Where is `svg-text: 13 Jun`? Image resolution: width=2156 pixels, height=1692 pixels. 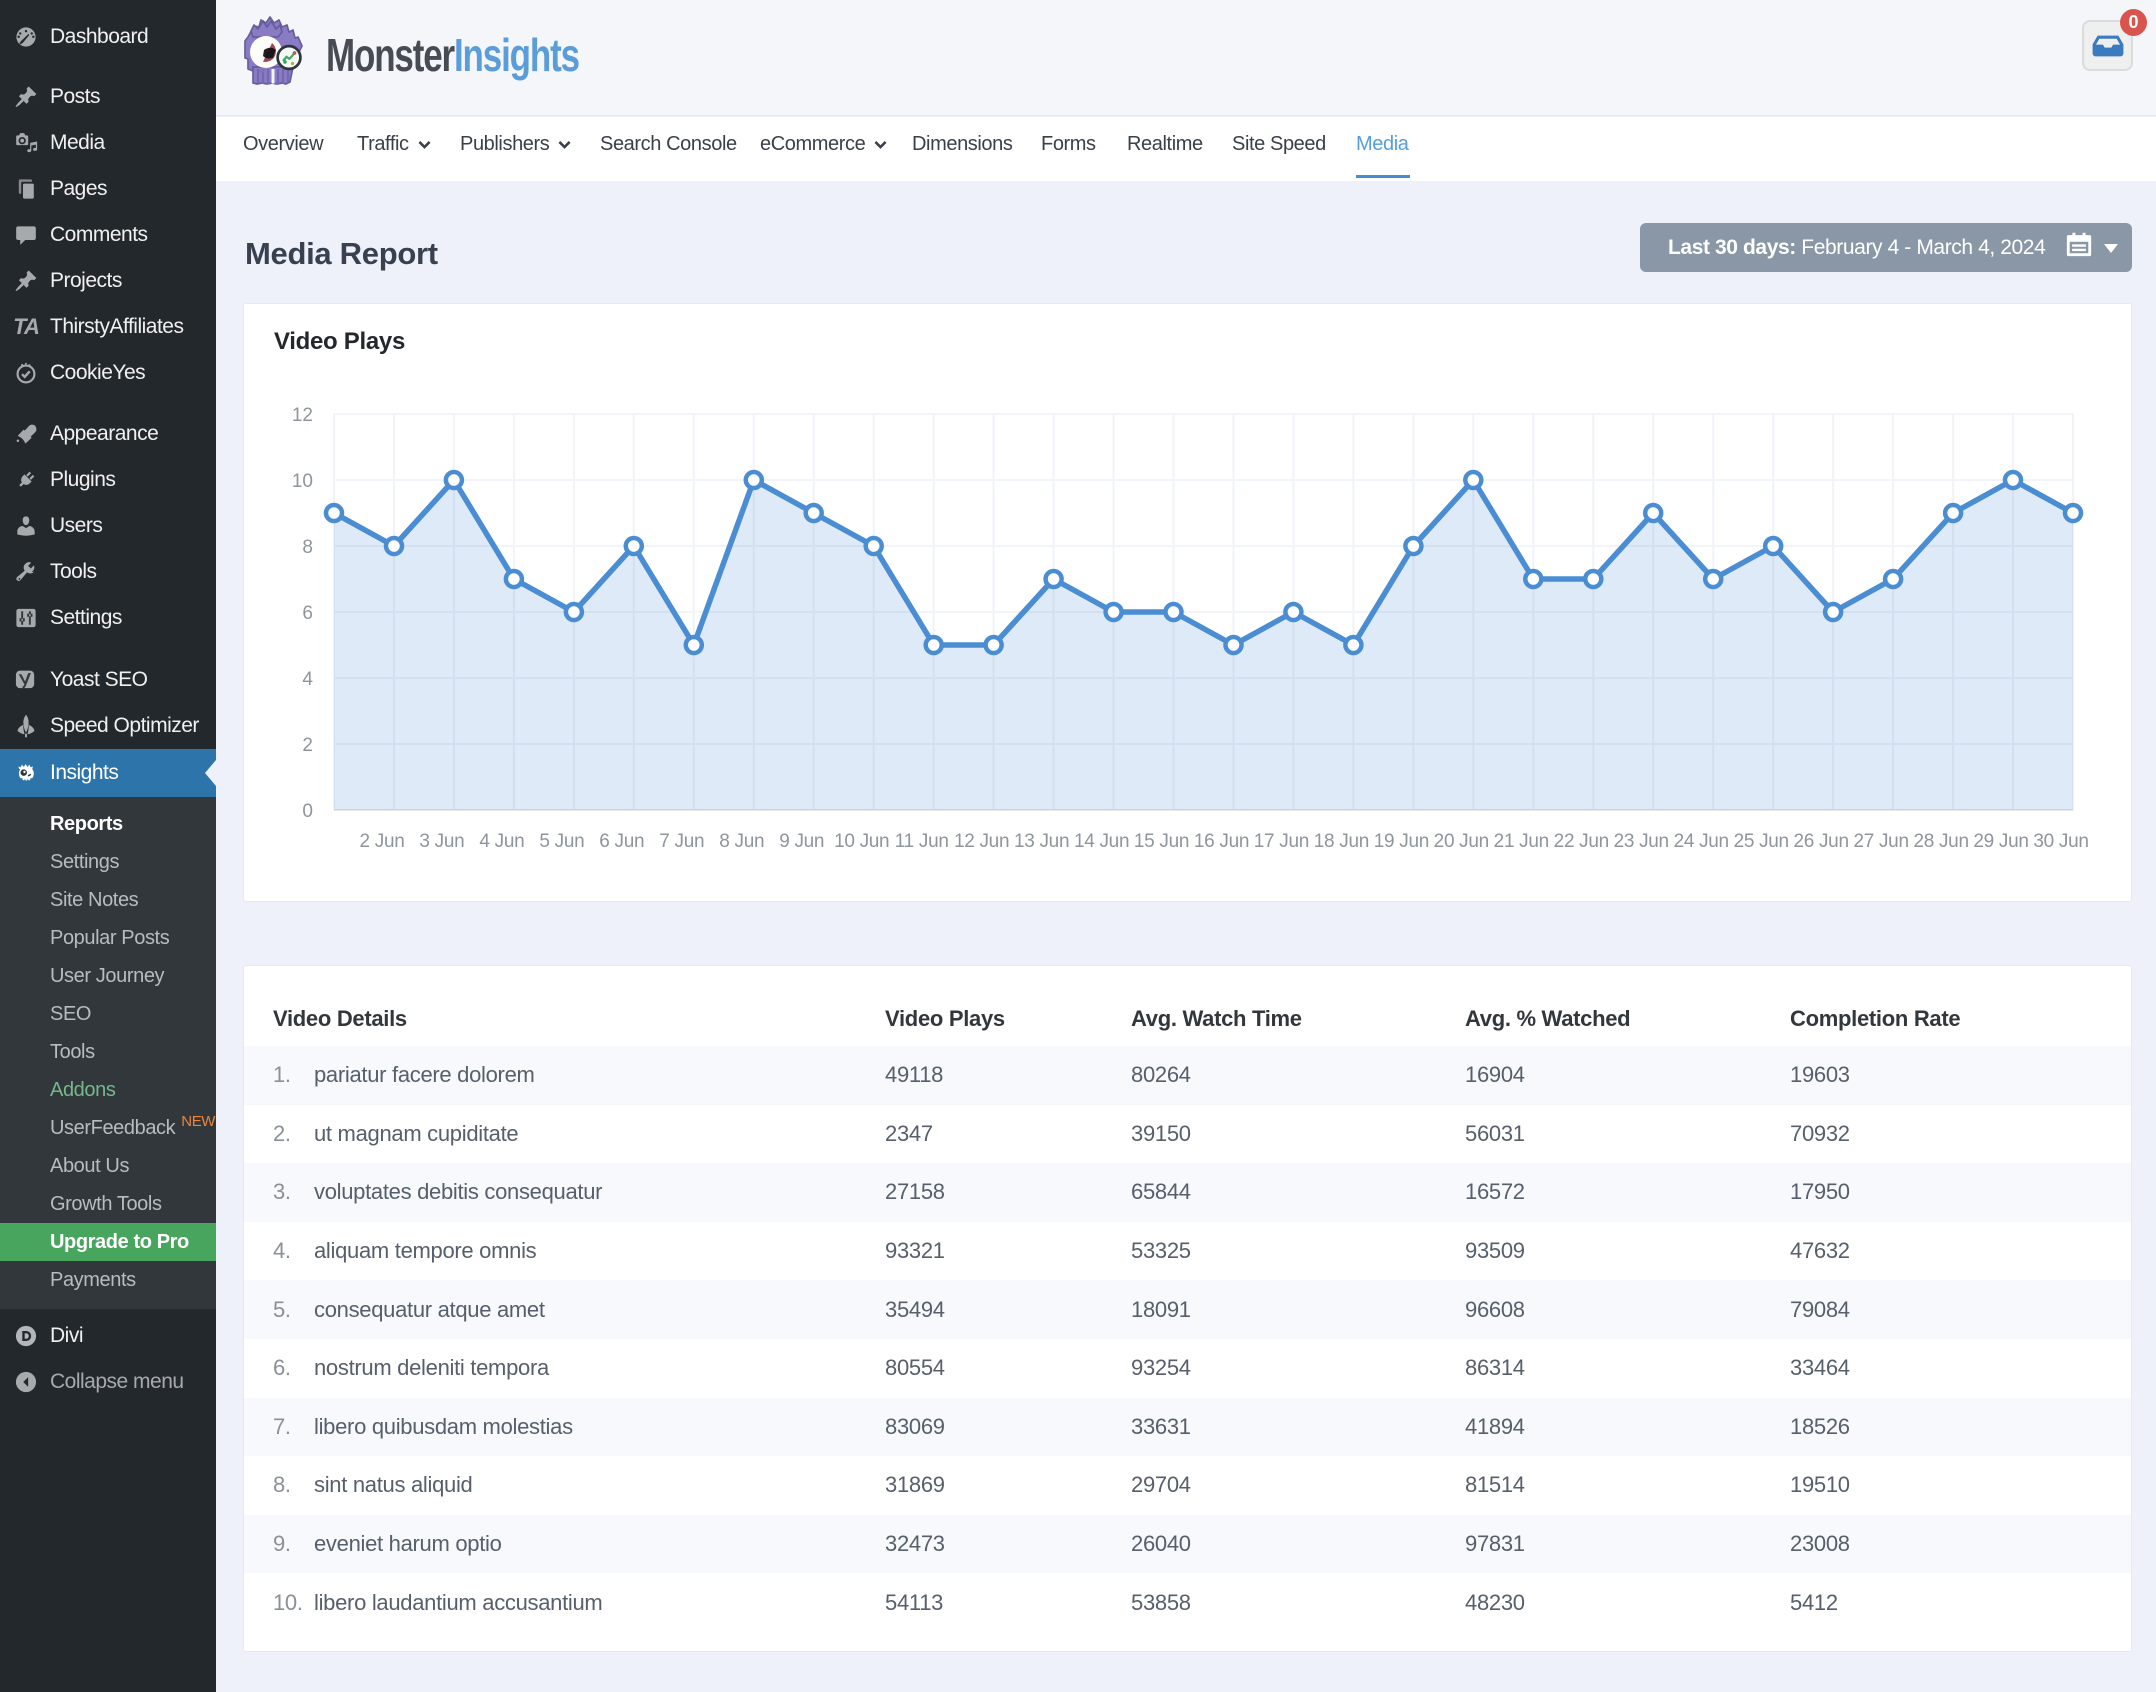 svg-text: 13 Jun is located at coordinates (1041, 841).